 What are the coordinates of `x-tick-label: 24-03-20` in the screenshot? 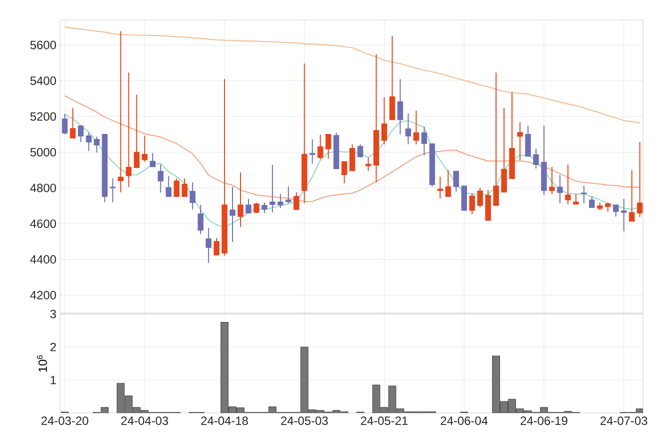 It's located at (64, 420).